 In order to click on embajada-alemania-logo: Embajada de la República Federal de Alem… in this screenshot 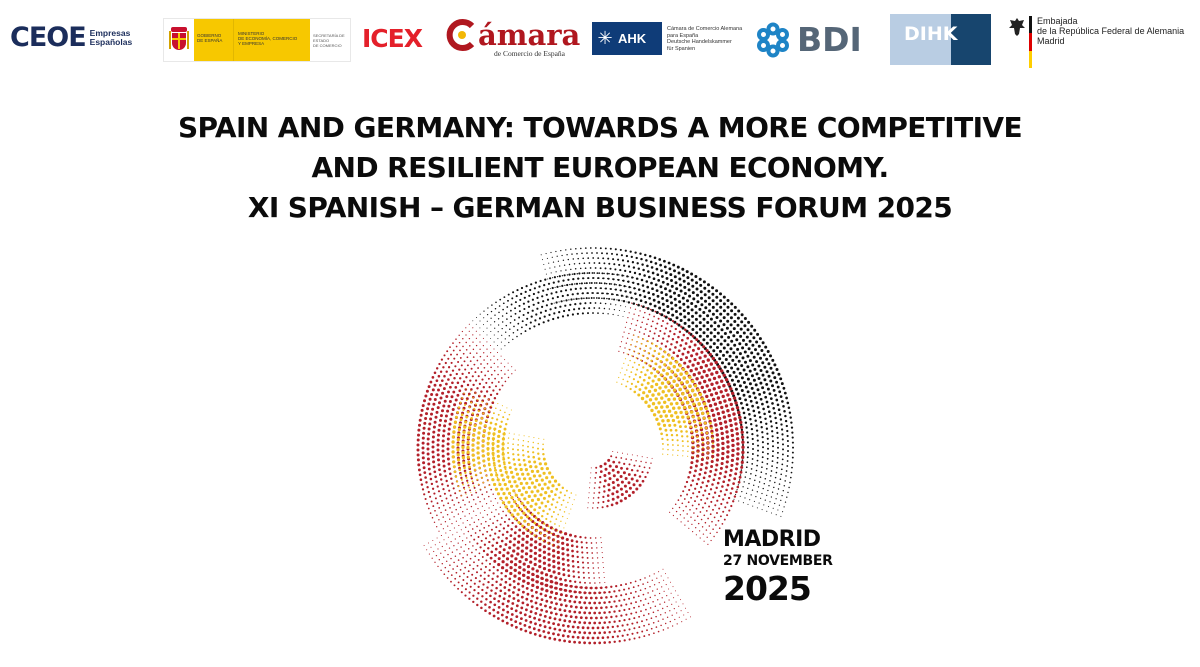, I will do `click(1096, 42)`.